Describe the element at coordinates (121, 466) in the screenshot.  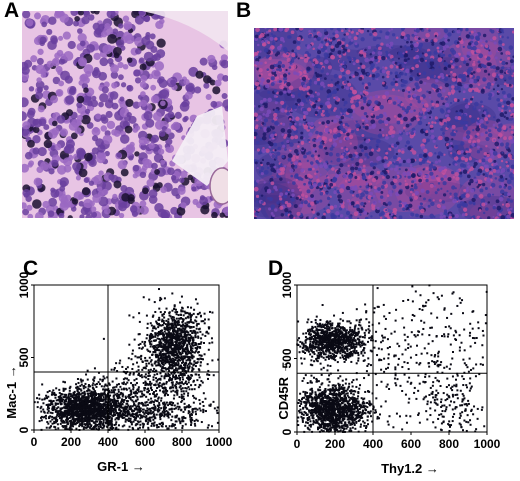
I see `plot-c-xlabel: GR-1 →` at that location.